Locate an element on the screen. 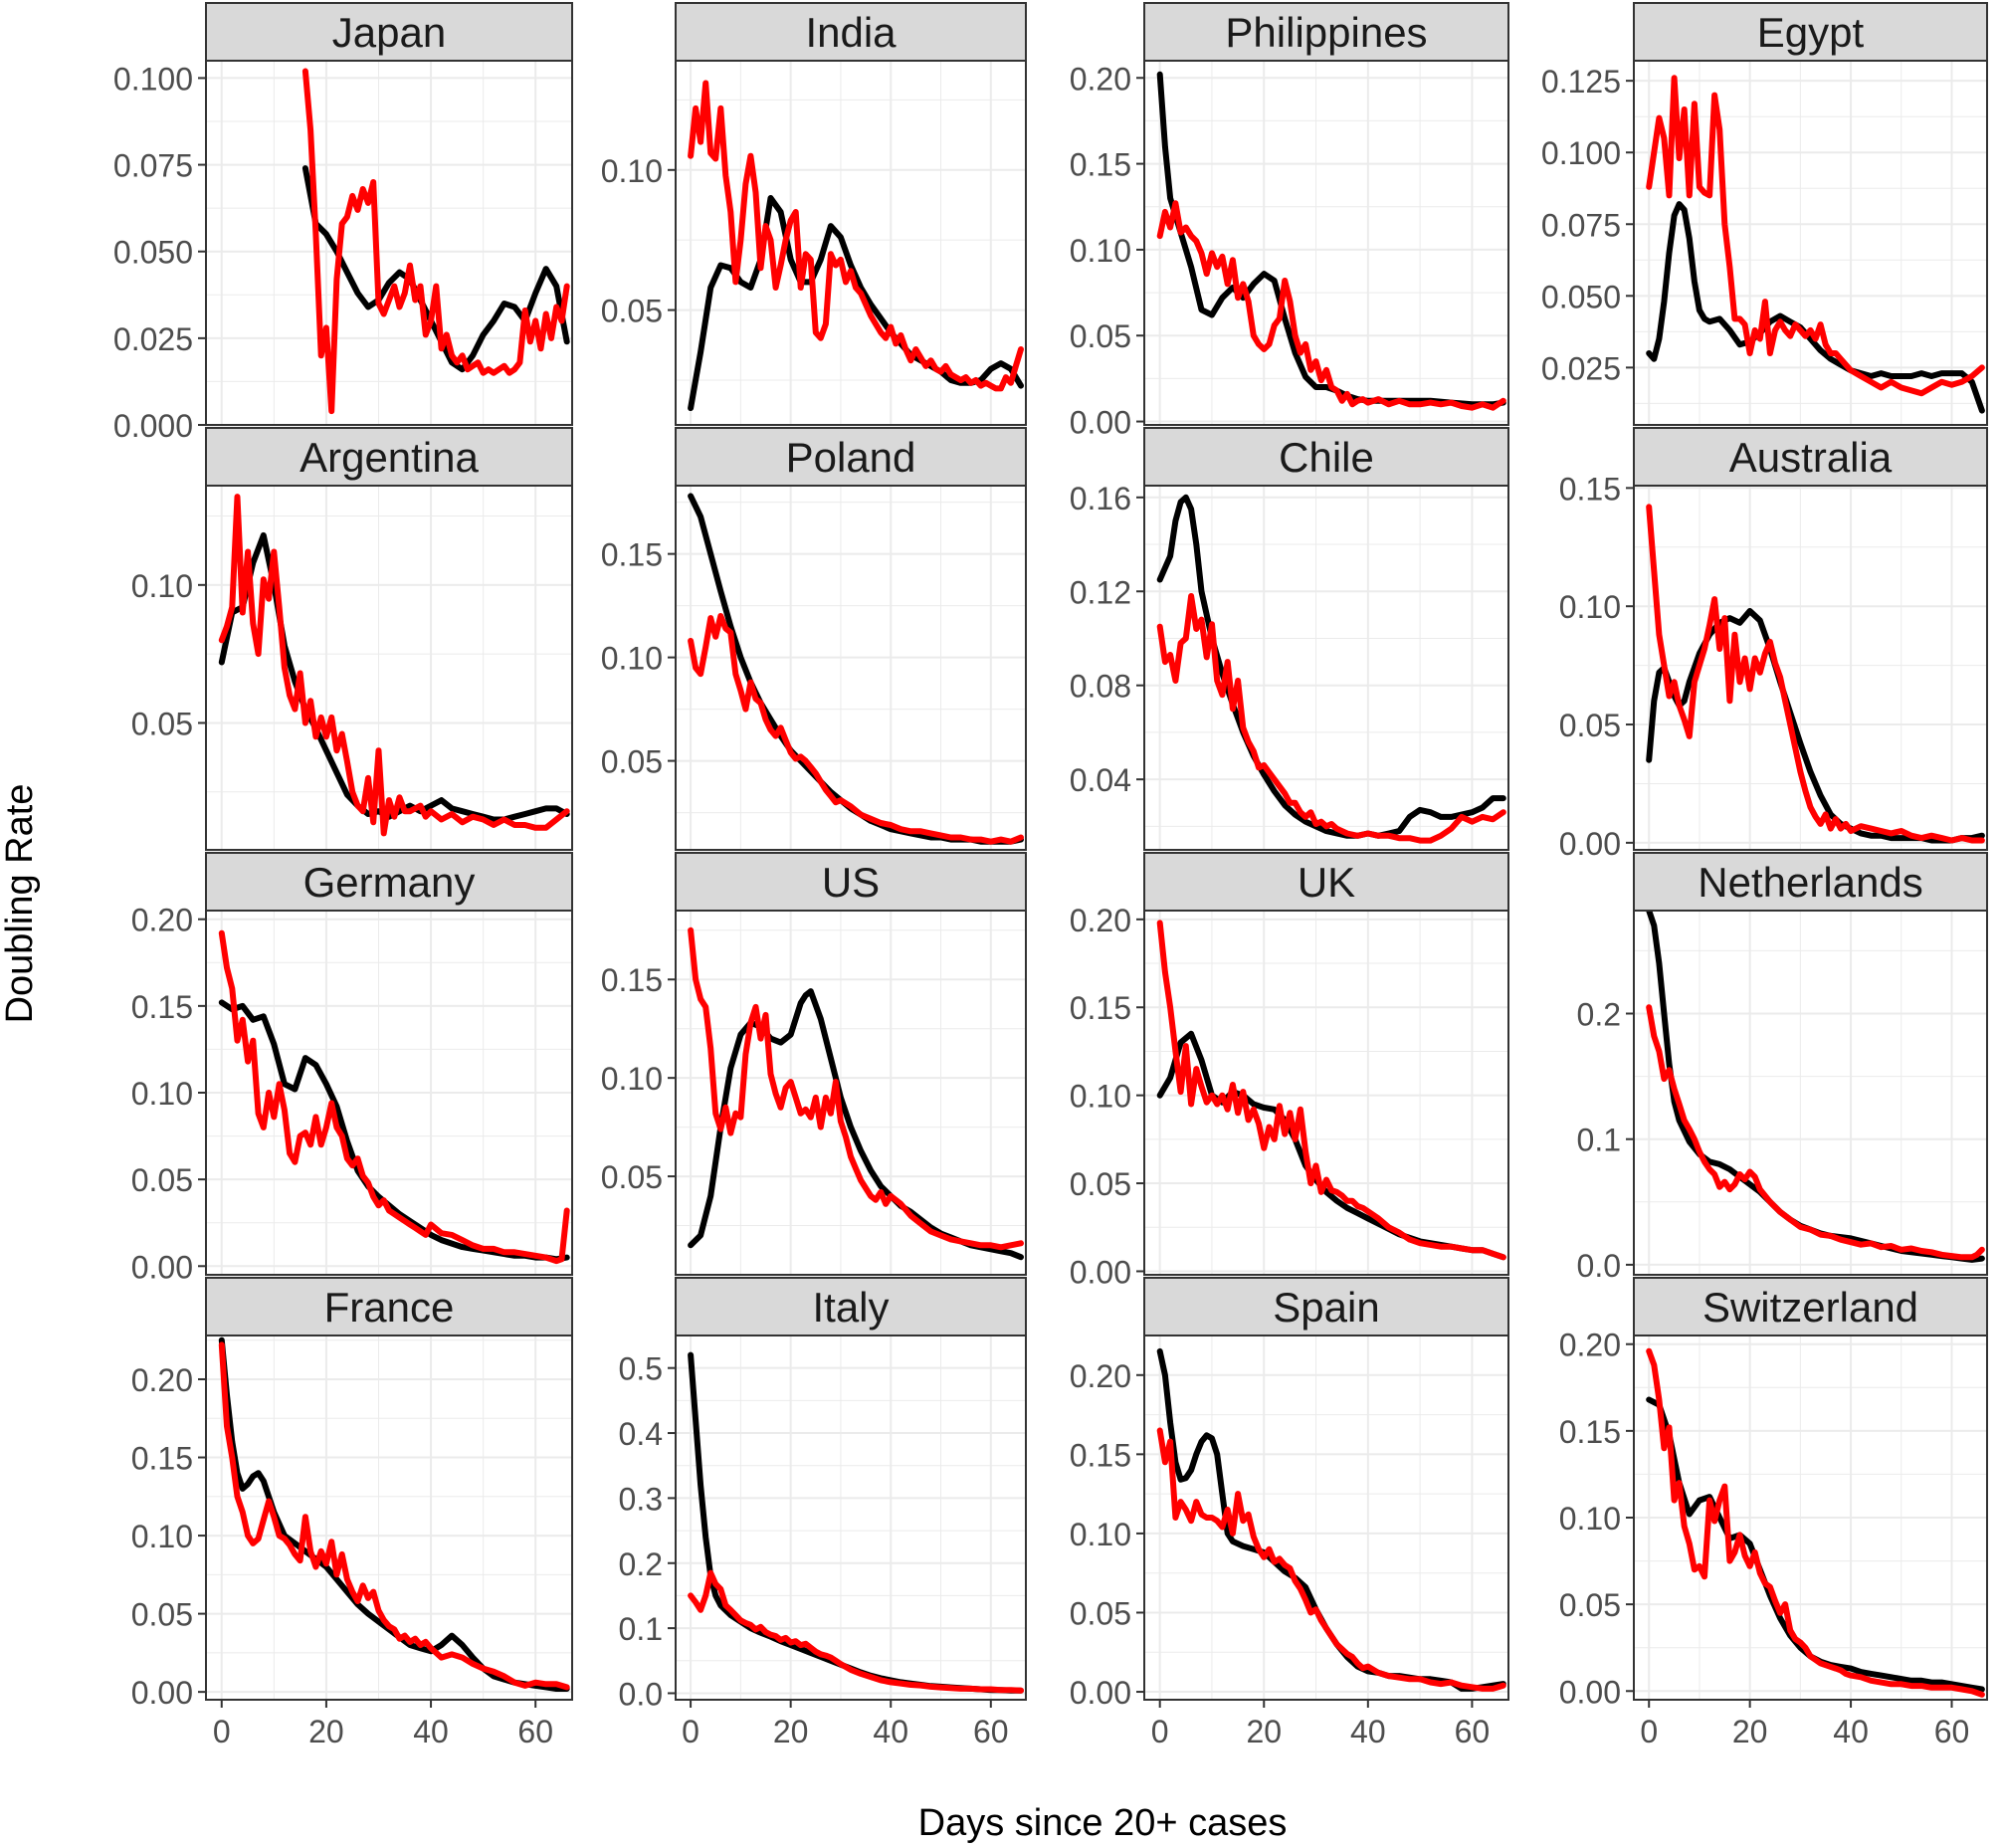 The image size is (2001, 1848). y-axis-title: Doubling Rate is located at coordinates (20, 904).